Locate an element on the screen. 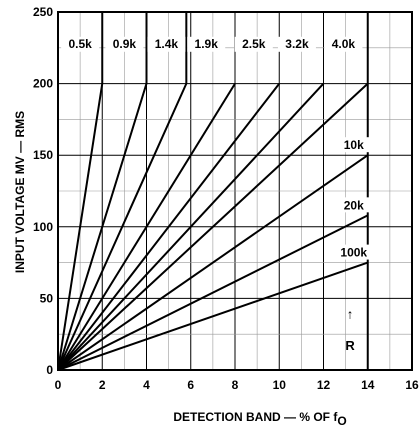 This screenshot has width=420, height=429. annotation-label: R is located at coordinates (350, 345).